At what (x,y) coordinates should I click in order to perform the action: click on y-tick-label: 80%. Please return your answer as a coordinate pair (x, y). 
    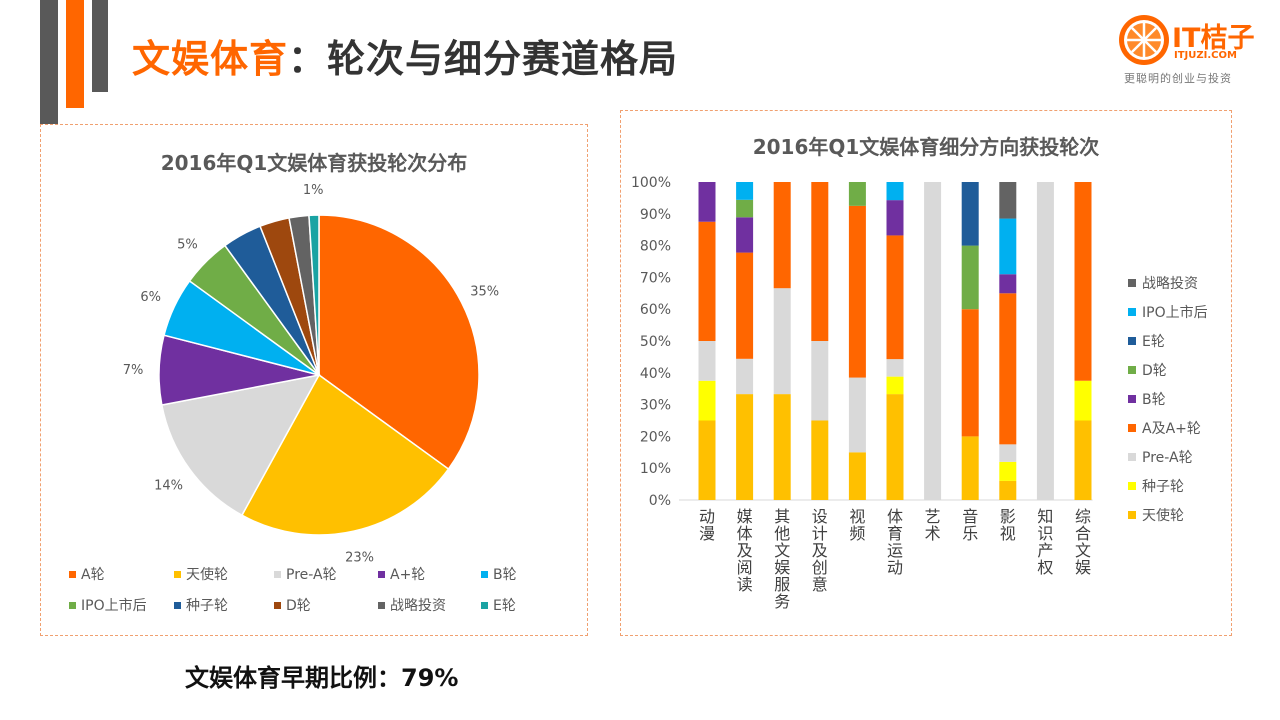
    Looking at the image, I should click on (655, 247).